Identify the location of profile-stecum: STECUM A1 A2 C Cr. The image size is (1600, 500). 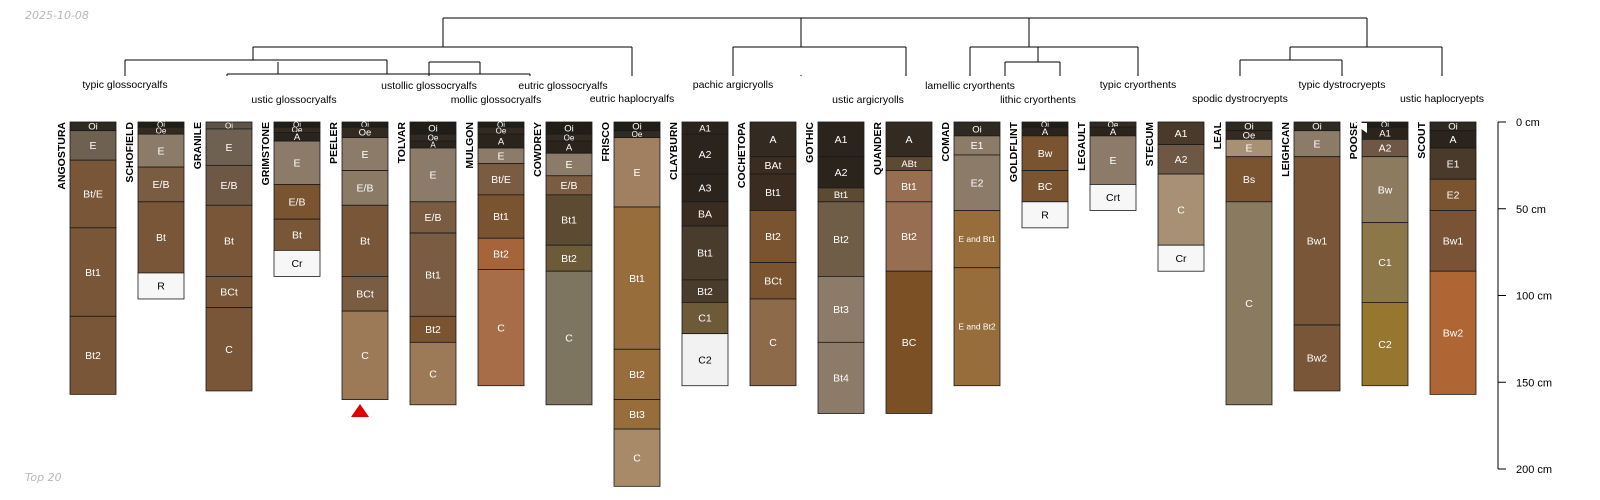
(1174, 196).